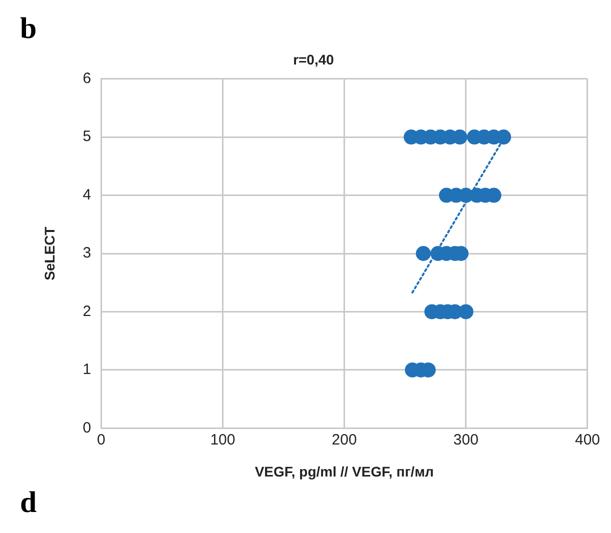  Describe the element at coordinates (28, 503) in the screenshot. I see `text: d` at that location.